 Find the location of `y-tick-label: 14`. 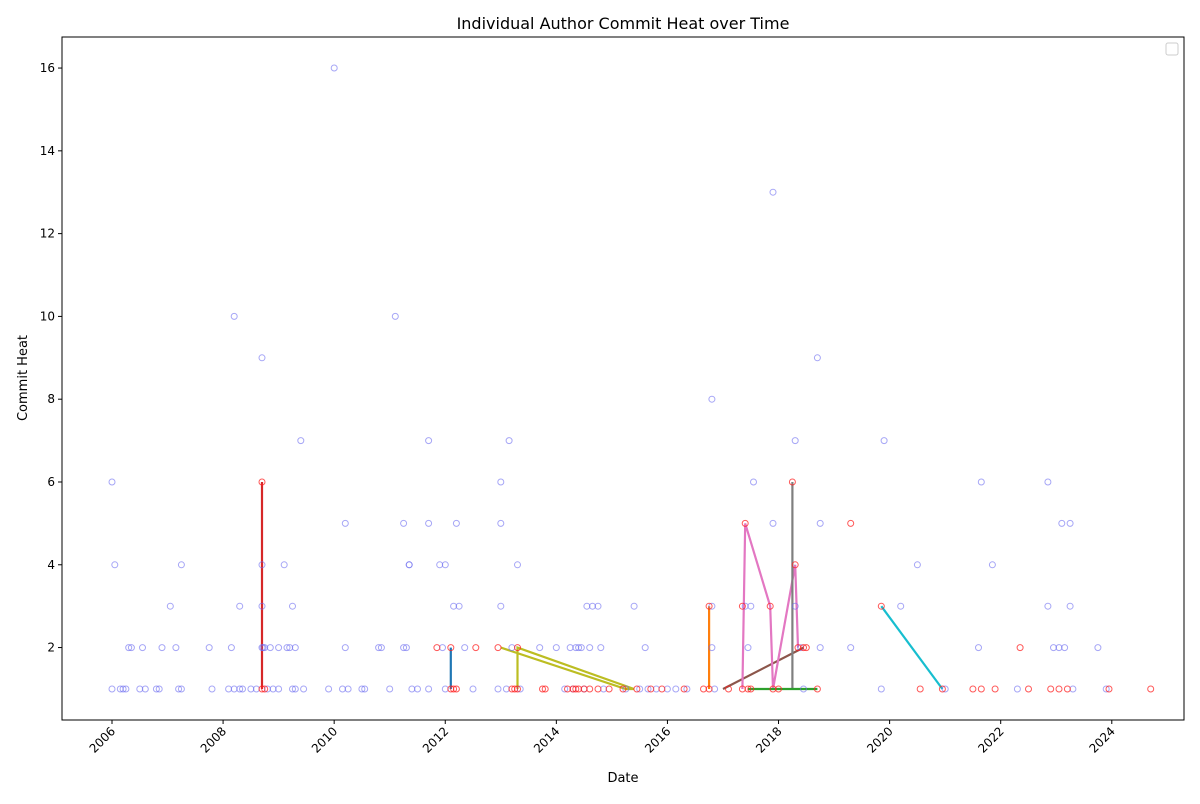

y-tick-label: 14 is located at coordinates (47, 151).